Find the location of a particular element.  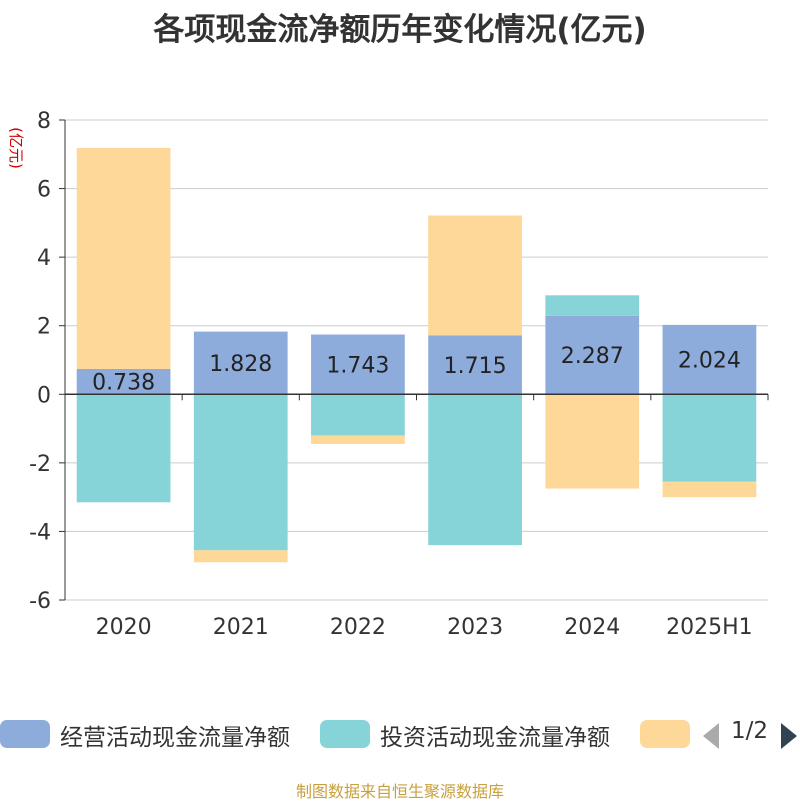

y-tick-label: -4 is located at coordinates (40, 532).